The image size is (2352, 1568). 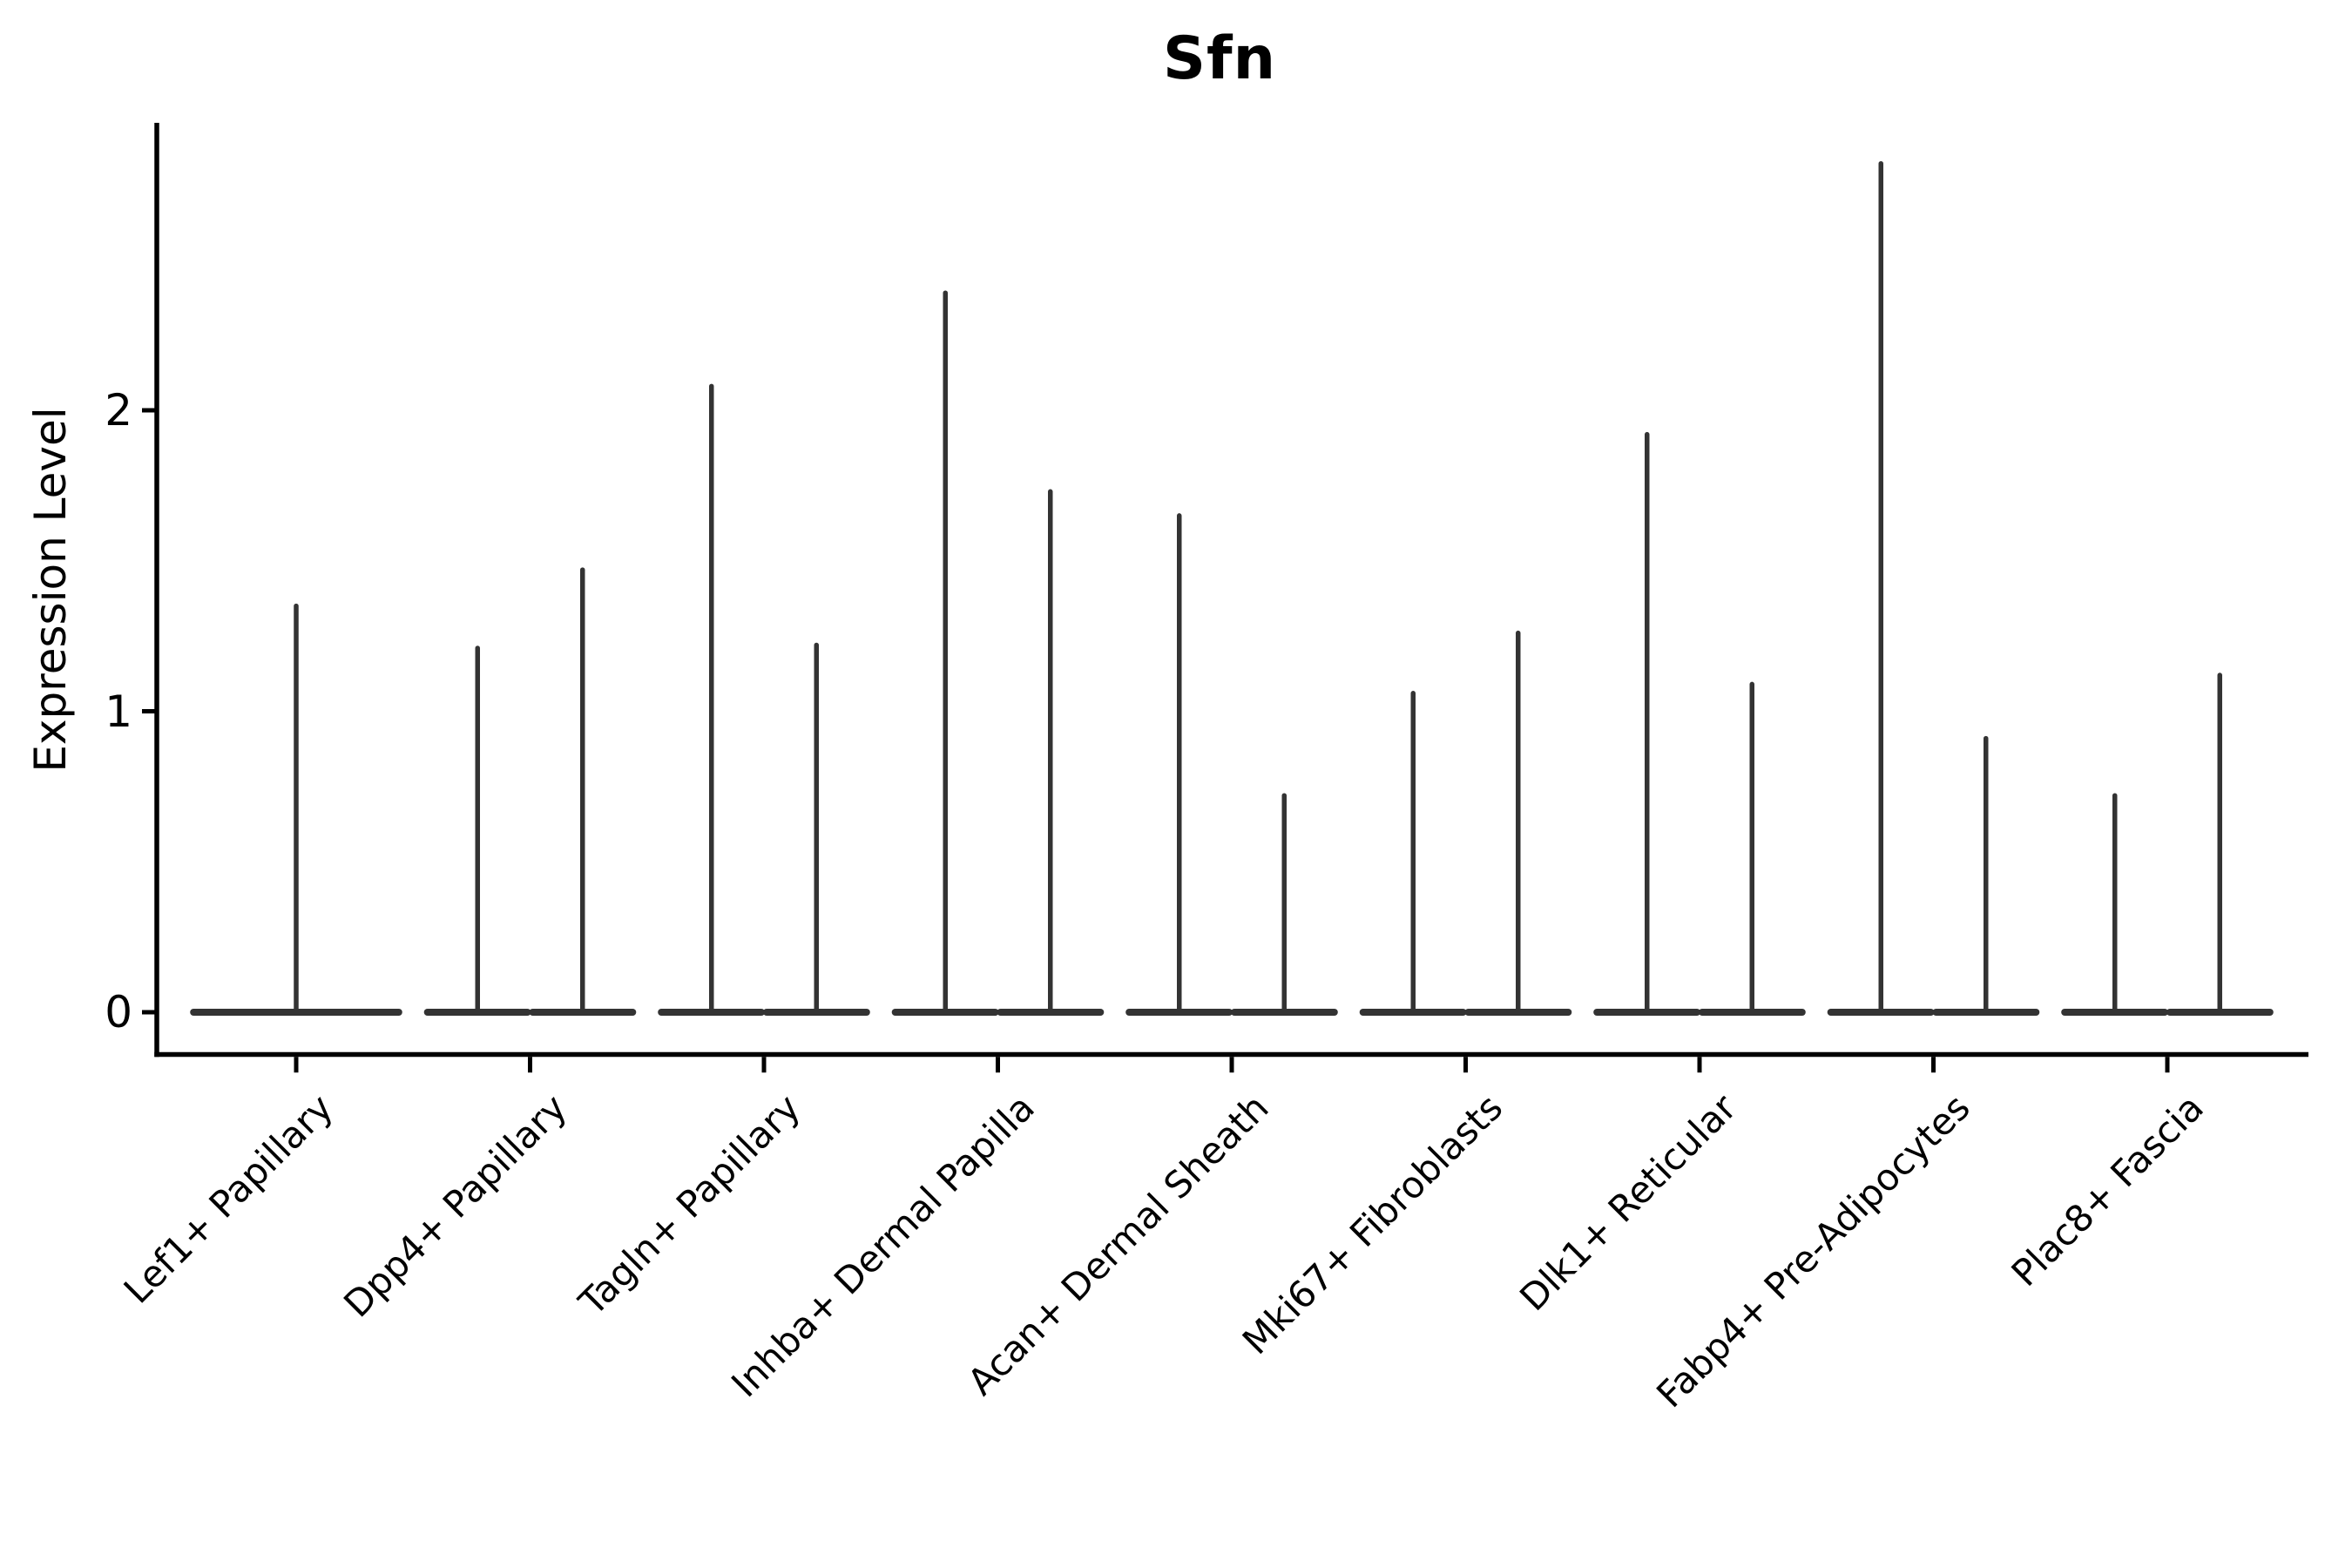 I want to click on chart-title: Sfn, so click(x=1219, y=58).